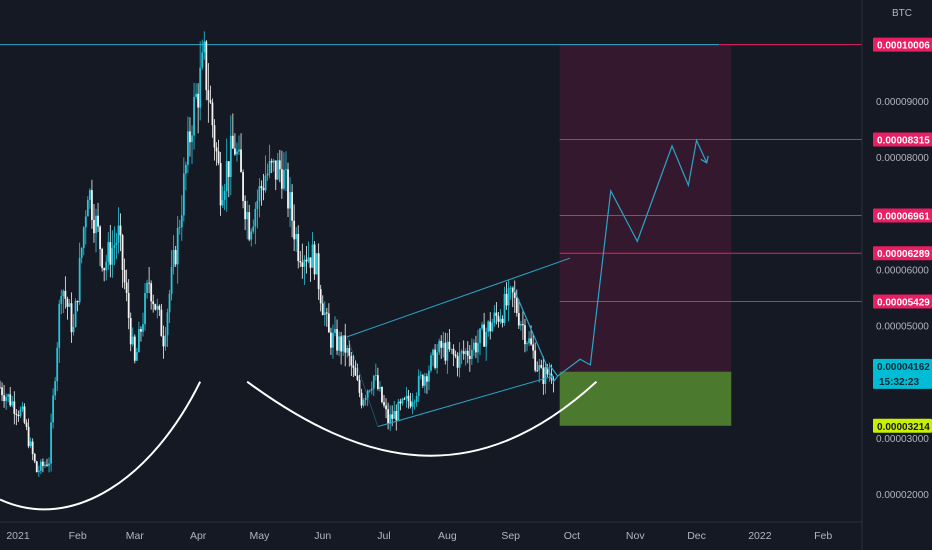  I want to click on y-tick-label: 0.00006000, so click(902, 270).